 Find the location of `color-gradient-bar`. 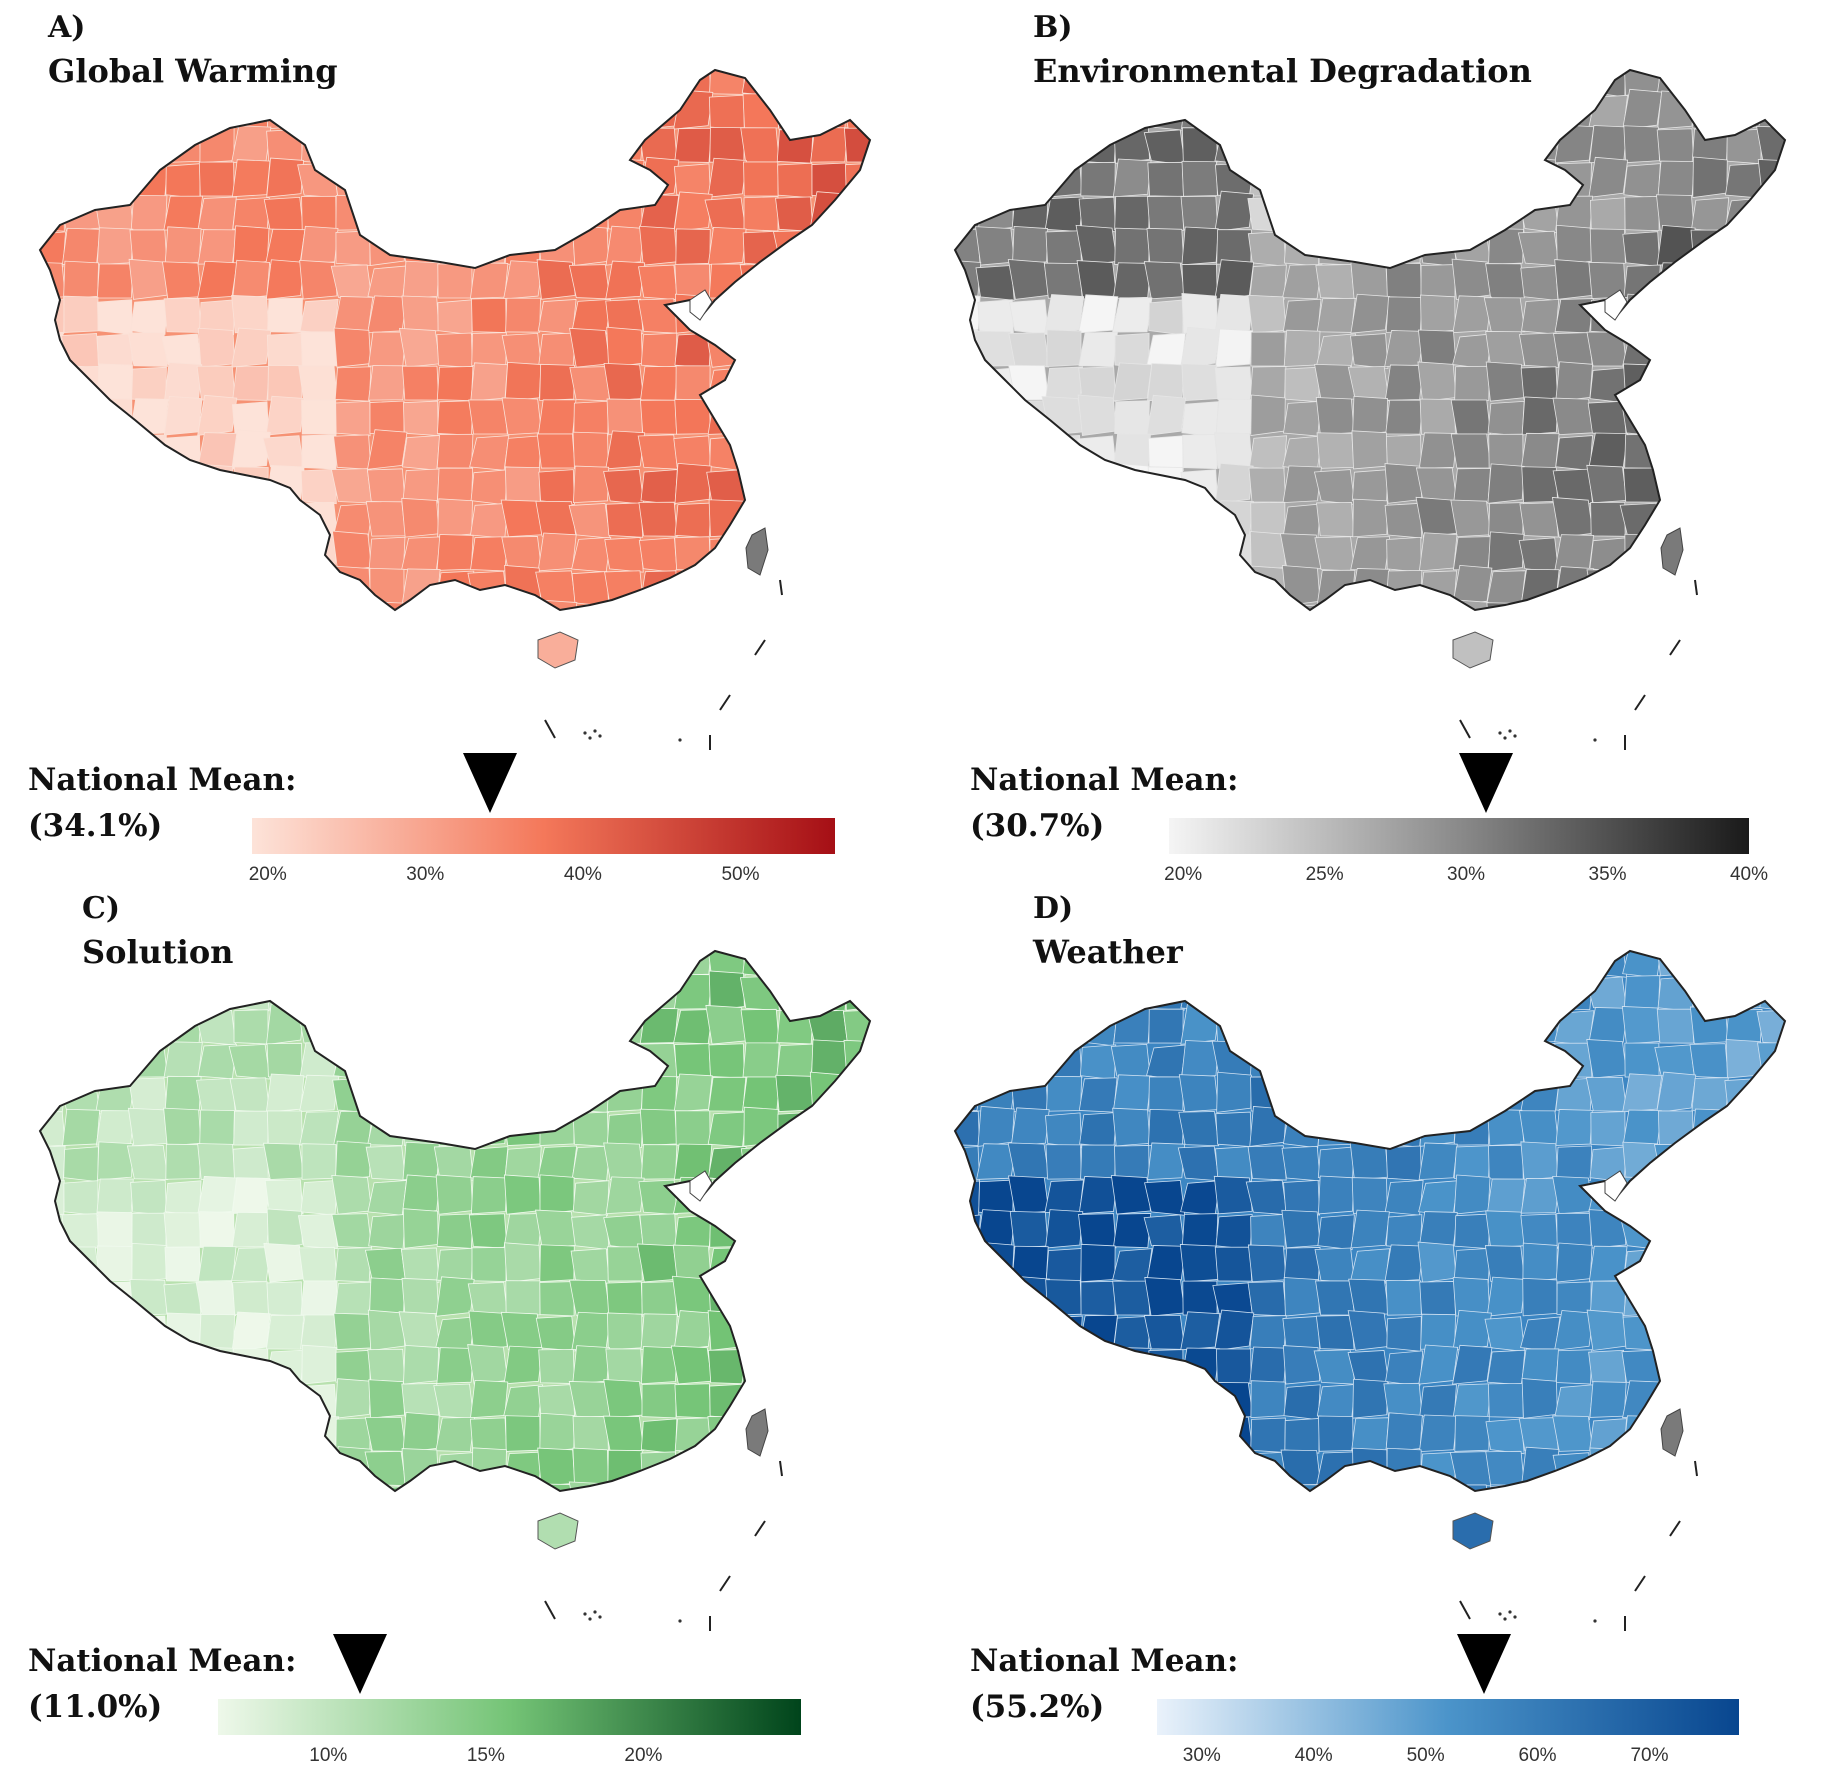

color-gradient-bar is located at coordinates (509, 1717).